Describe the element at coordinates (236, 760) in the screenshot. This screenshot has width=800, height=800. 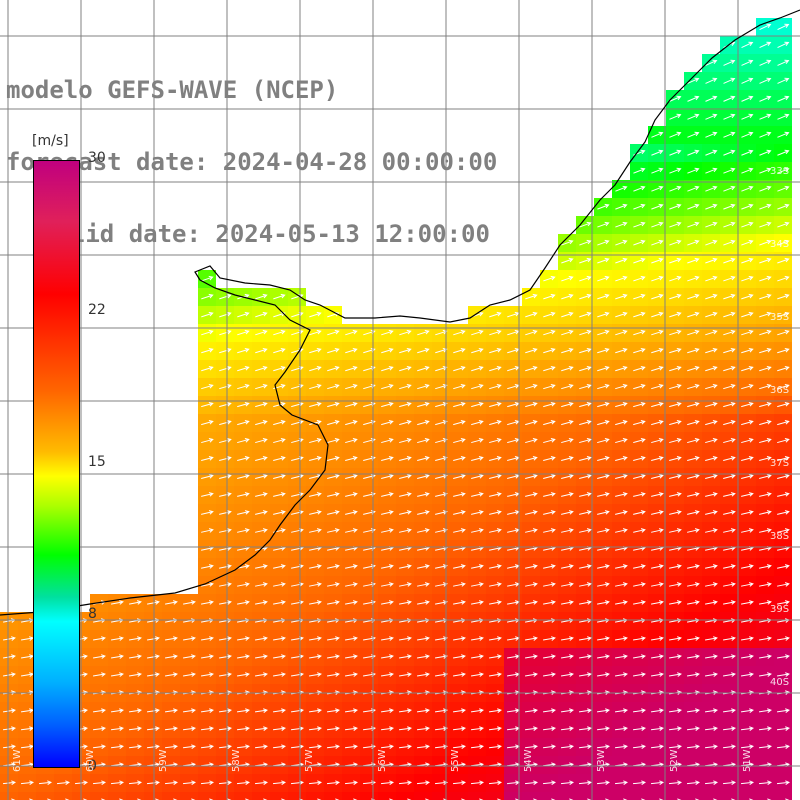
I see `lon-label: 58W` at that location.